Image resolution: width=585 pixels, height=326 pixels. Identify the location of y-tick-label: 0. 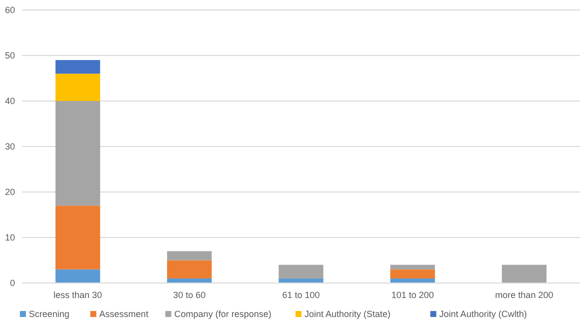
(12, 283).